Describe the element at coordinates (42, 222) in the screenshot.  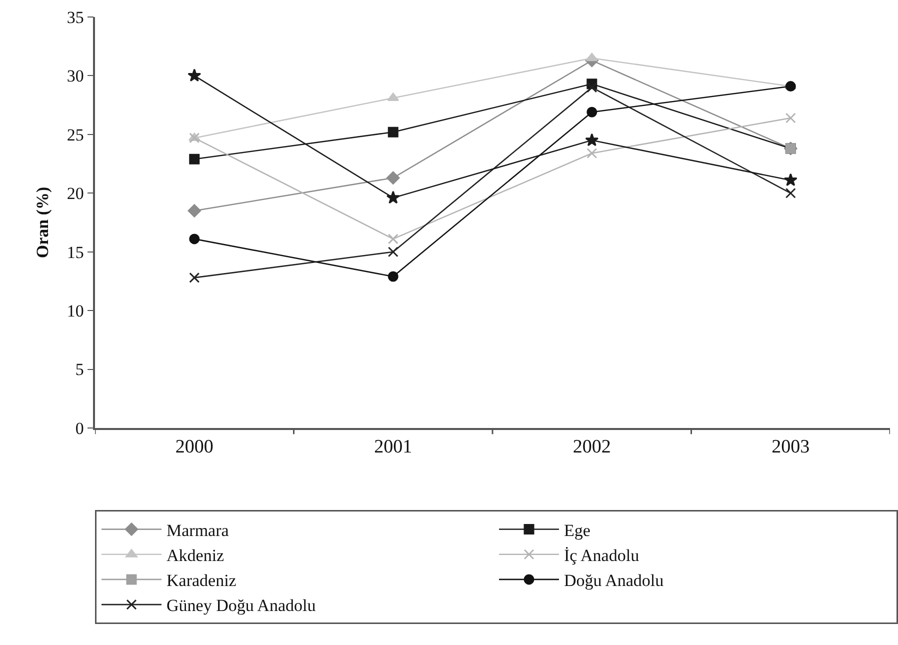
I see `y-axis-title: Oran (%)` at that location.